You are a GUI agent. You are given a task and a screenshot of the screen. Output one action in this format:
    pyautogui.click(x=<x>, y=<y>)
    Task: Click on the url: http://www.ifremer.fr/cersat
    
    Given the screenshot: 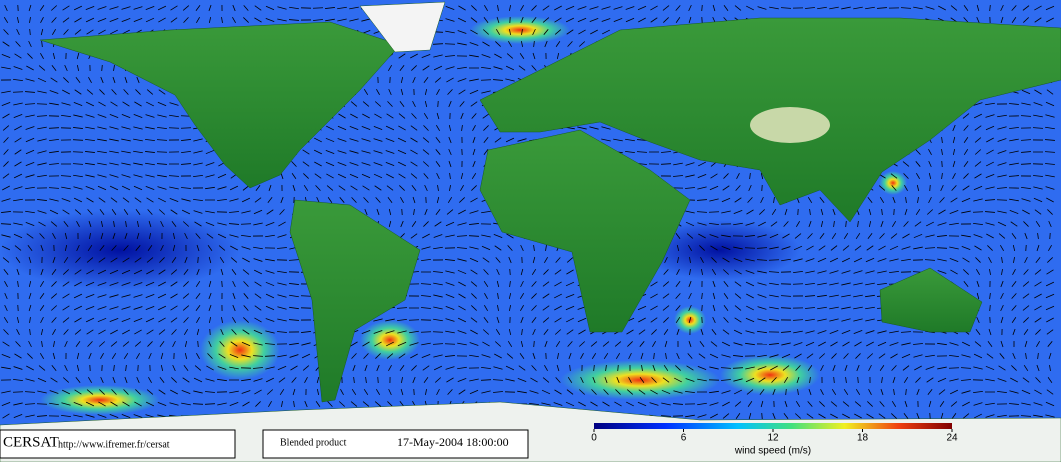 What is the action you would take?
    pyautogui.click(x=114, y=444)
    